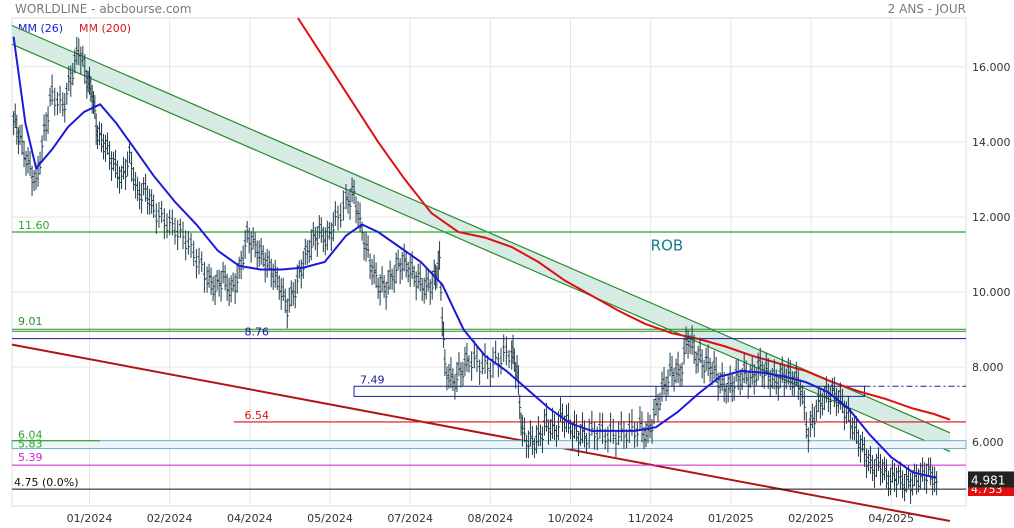 This screenshot has width=1014, height=528. I want to click on chart-title: WORLDLINE - abcbourse.com, so click(103, 9).